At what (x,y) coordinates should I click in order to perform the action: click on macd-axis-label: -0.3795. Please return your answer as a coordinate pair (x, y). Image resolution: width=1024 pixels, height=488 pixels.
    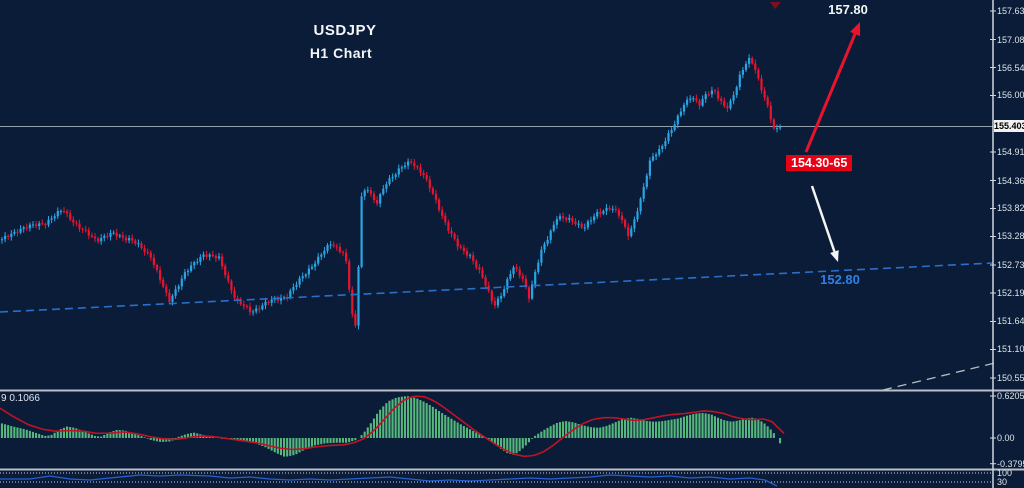
    Looking at the image, I should click on (1010, 463).